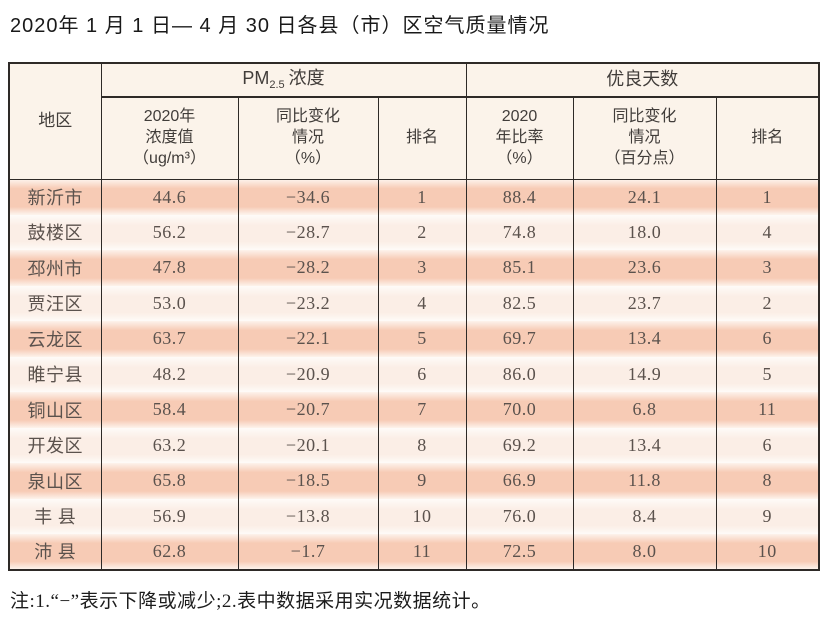 The width and height of the screenshot is (825, 620). What do you see at coordinates (422, 374) in the screenshot?
I see `cell-pm-rank: 6` at bounding box center [422, 374].